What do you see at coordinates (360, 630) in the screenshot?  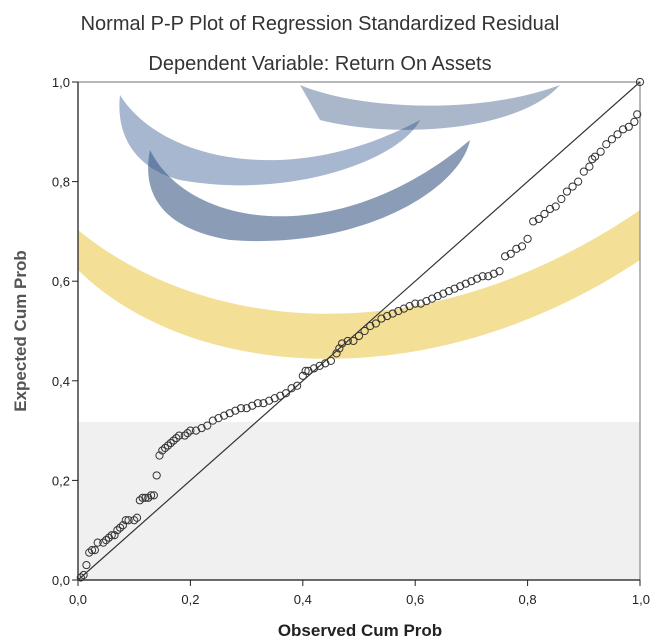 I see `x-axis-label: Observed Cum Prob` at bounding box center [360, 630].